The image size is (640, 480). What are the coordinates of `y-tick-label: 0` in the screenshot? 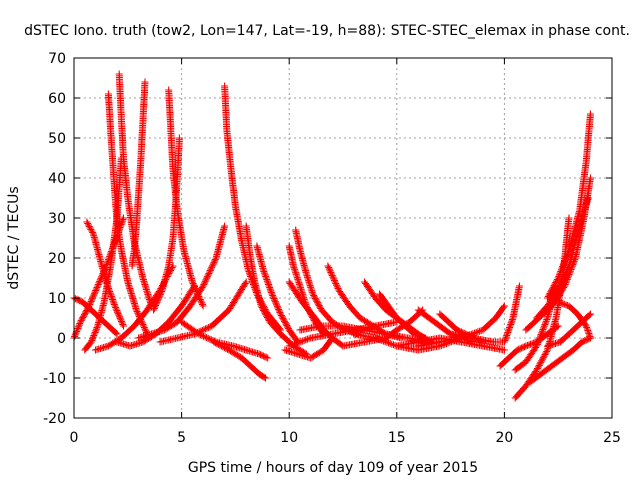 It's located at (61, 339).